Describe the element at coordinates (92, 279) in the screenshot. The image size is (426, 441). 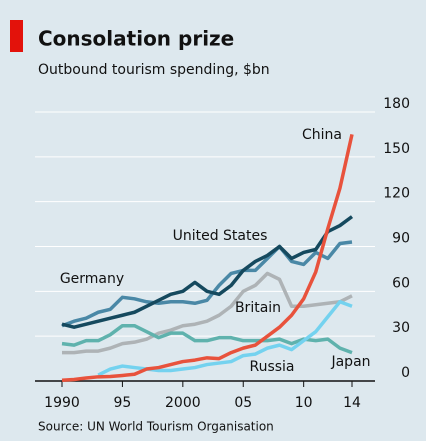
I see `series-label: Germany` at that location.